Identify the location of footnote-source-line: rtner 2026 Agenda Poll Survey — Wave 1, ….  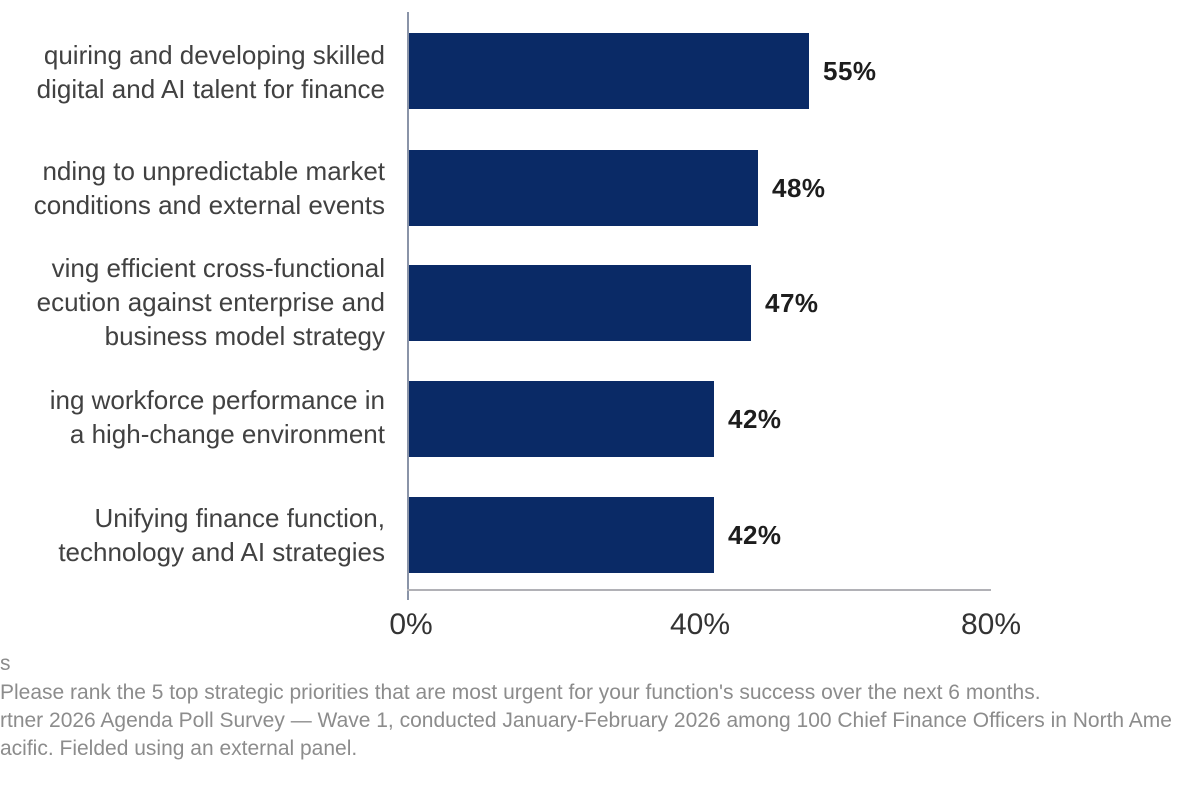
(586, 720).